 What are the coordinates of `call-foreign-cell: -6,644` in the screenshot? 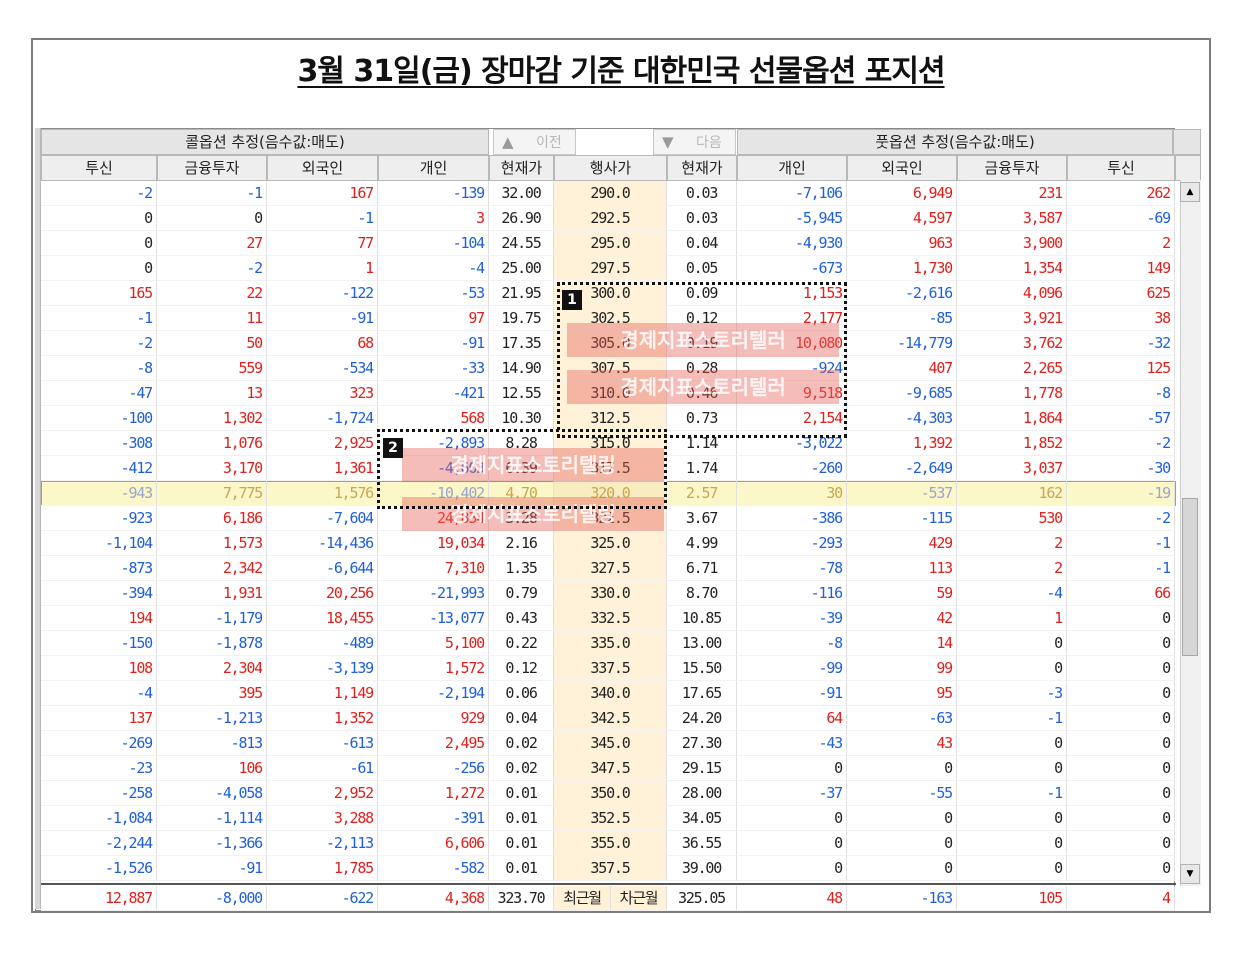 It's located at (322, 568).